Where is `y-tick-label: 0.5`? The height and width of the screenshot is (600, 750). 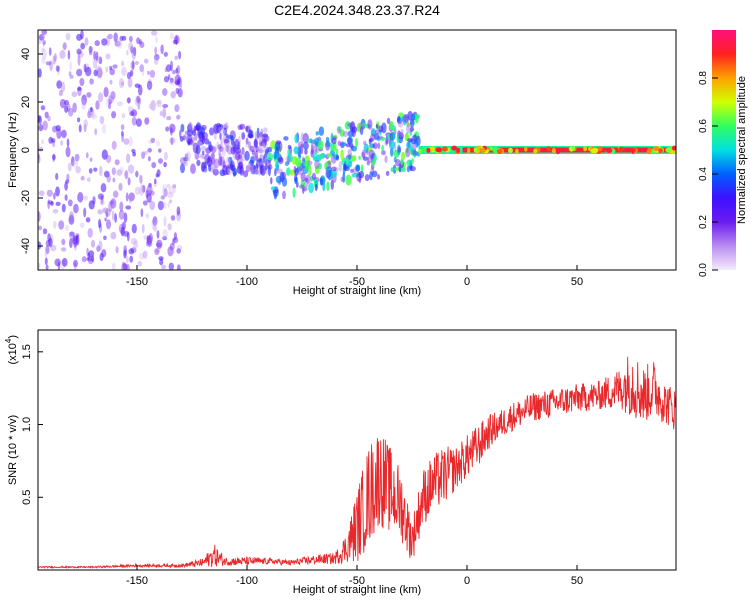 y-tick-label: 0.5 is located at coordinates (27, 497).